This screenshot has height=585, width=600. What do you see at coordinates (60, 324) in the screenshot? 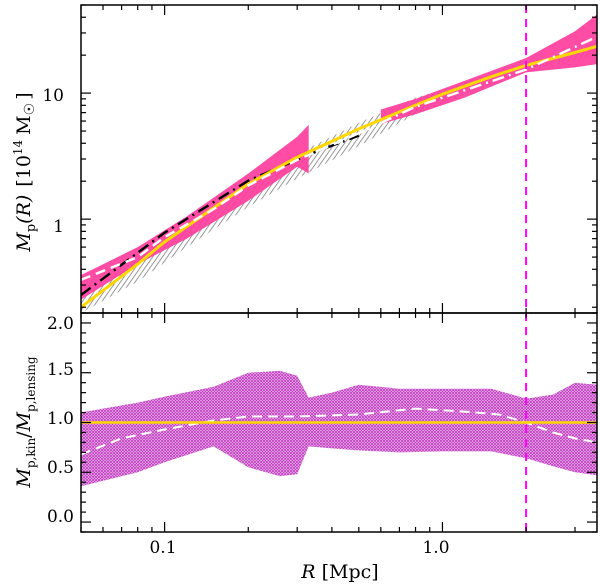
I see `bottom-ytick-label-2.0: 2.0` at bounding box center [60, 324].